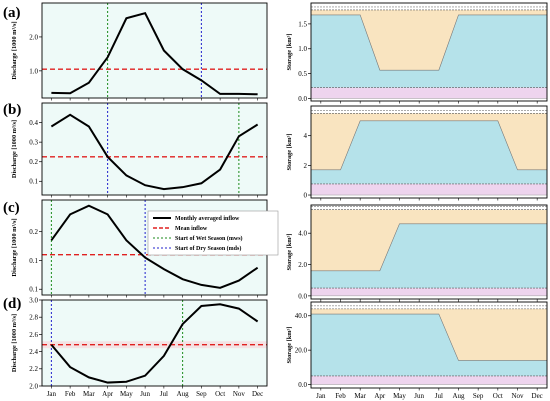 The height and width of the screenshot is (401, 550). What do you see at coordinates (209, 238) in the screenshot?
I see `legend-label-wet: Start of Wet Season (mws)` at bounding box center [209, 238].